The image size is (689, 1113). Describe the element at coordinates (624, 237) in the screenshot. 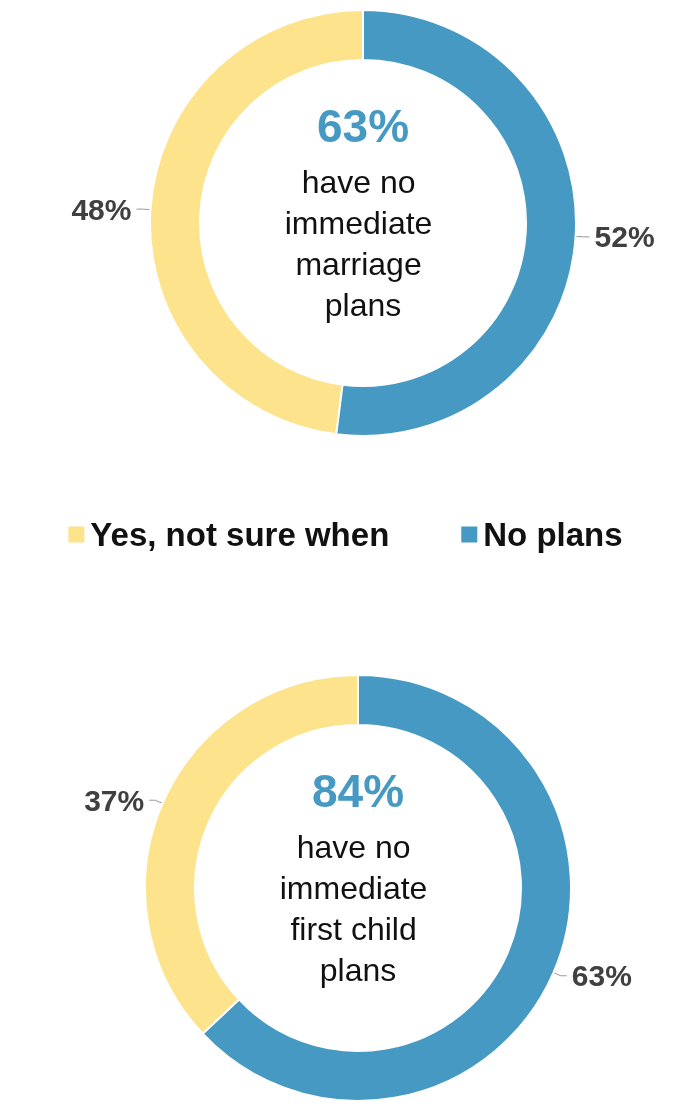

I see `data-label: 52%` at that location.